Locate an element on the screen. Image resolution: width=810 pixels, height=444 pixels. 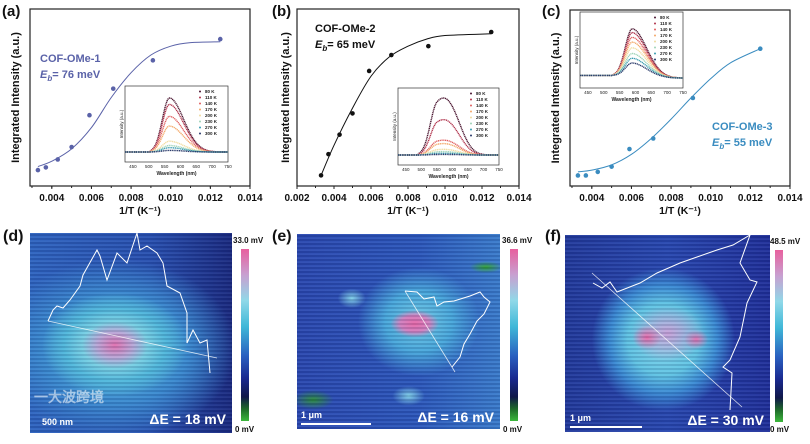
binding-energy-label: Eb= 76 meV is located at coordinates (70, 76).